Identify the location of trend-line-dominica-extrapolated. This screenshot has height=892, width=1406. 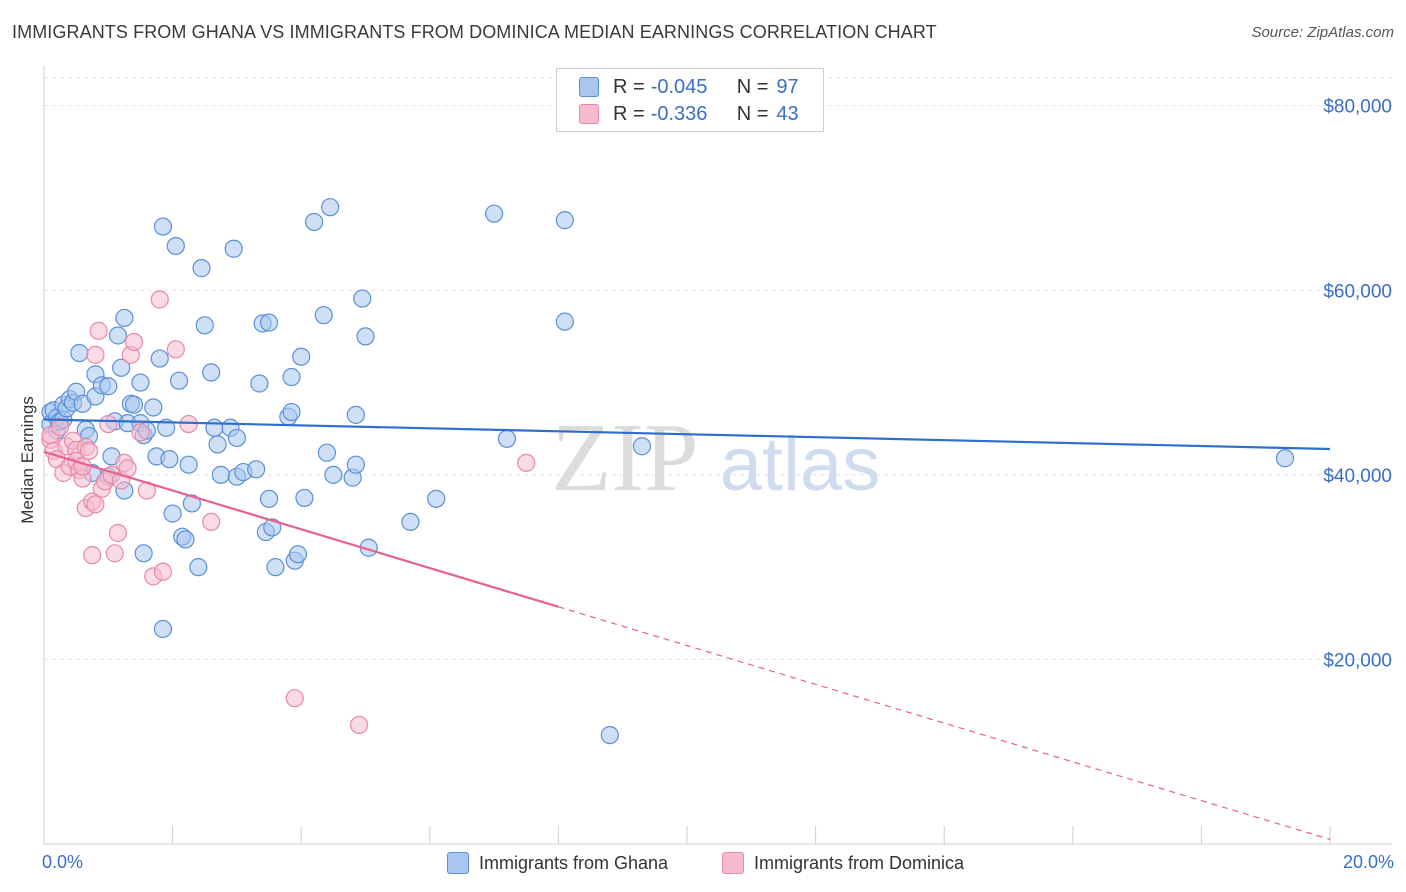
(944, 723).